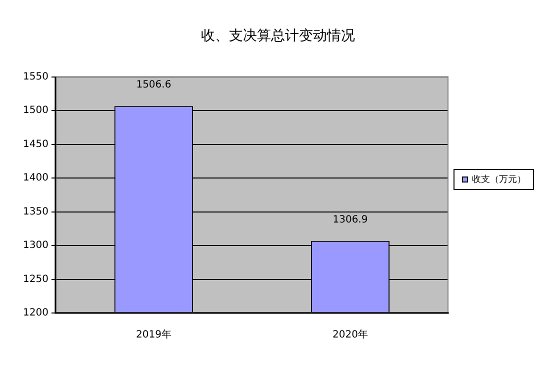  What do you see at coordinates (35, 76) in the screenshot?
I see `y-tick-label: 1550` at bounding box center [35, 76].